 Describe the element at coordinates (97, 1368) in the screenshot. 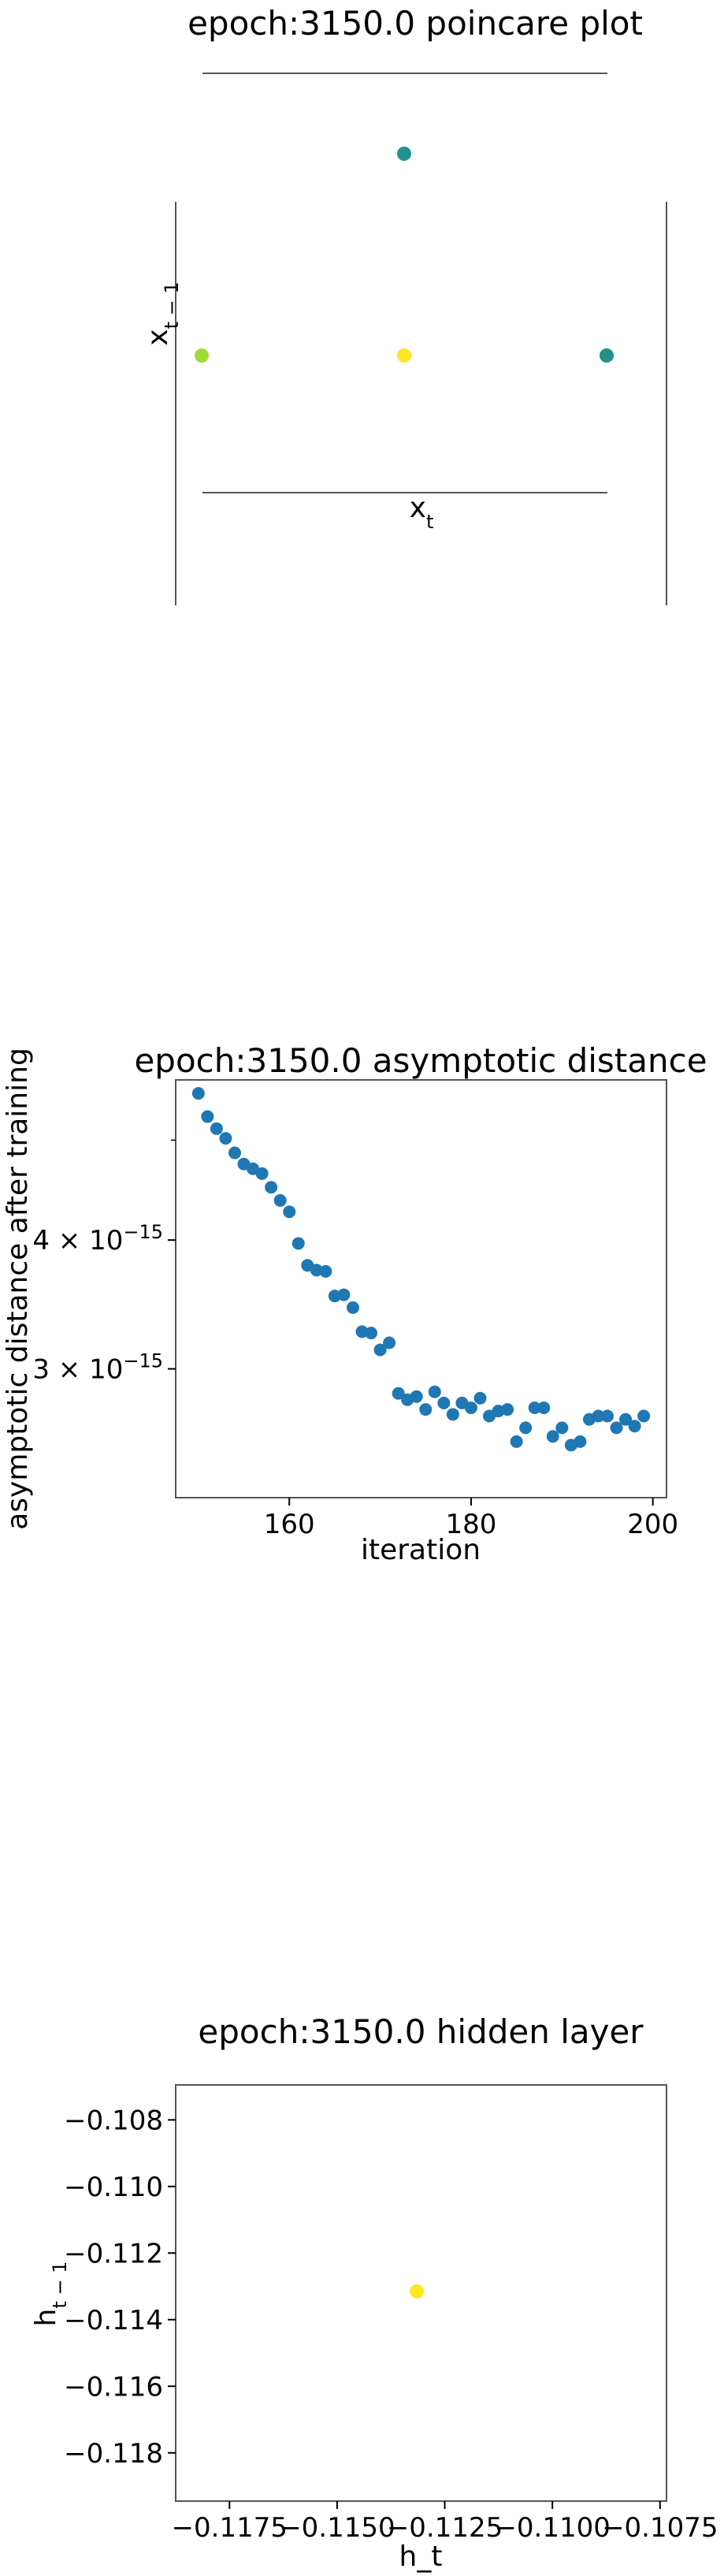

I see `asymptotic-y-tick-label: 3 × 10⁻¹⁵` at that location.